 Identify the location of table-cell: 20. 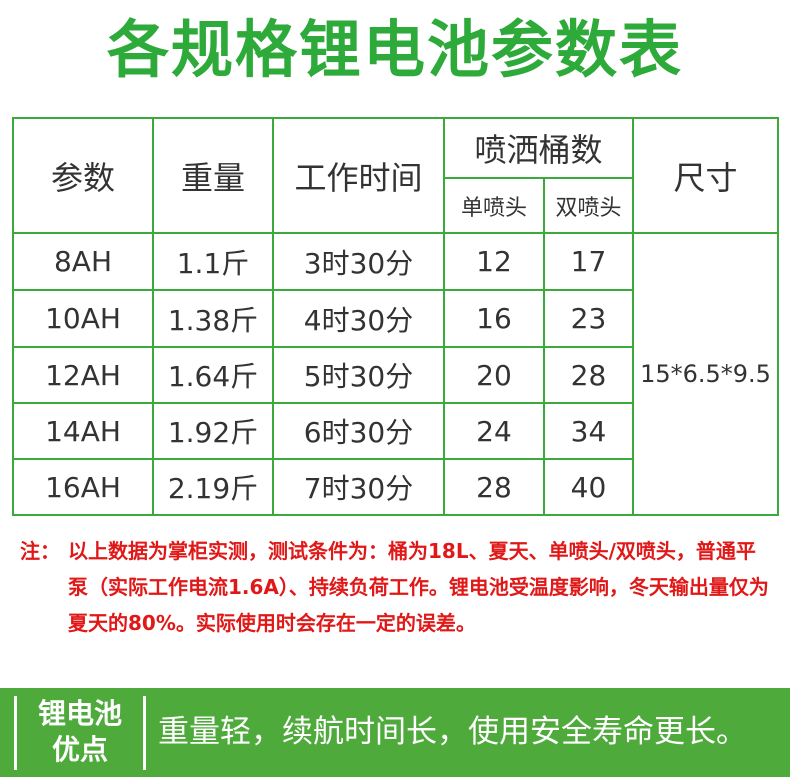
(494, 375).